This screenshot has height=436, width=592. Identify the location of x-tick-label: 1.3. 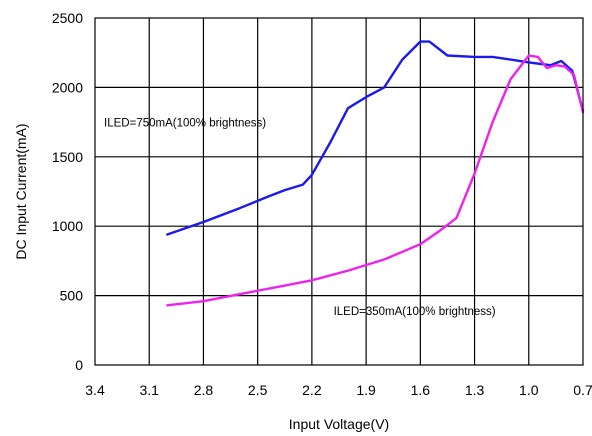
(475, 390).